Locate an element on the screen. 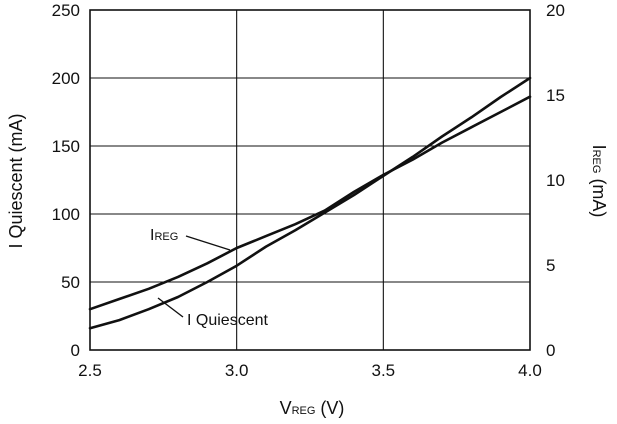 The width and height of the screenshot is (617, 424). iquiescent-annotation-leader is located at coordinates (170, 307).